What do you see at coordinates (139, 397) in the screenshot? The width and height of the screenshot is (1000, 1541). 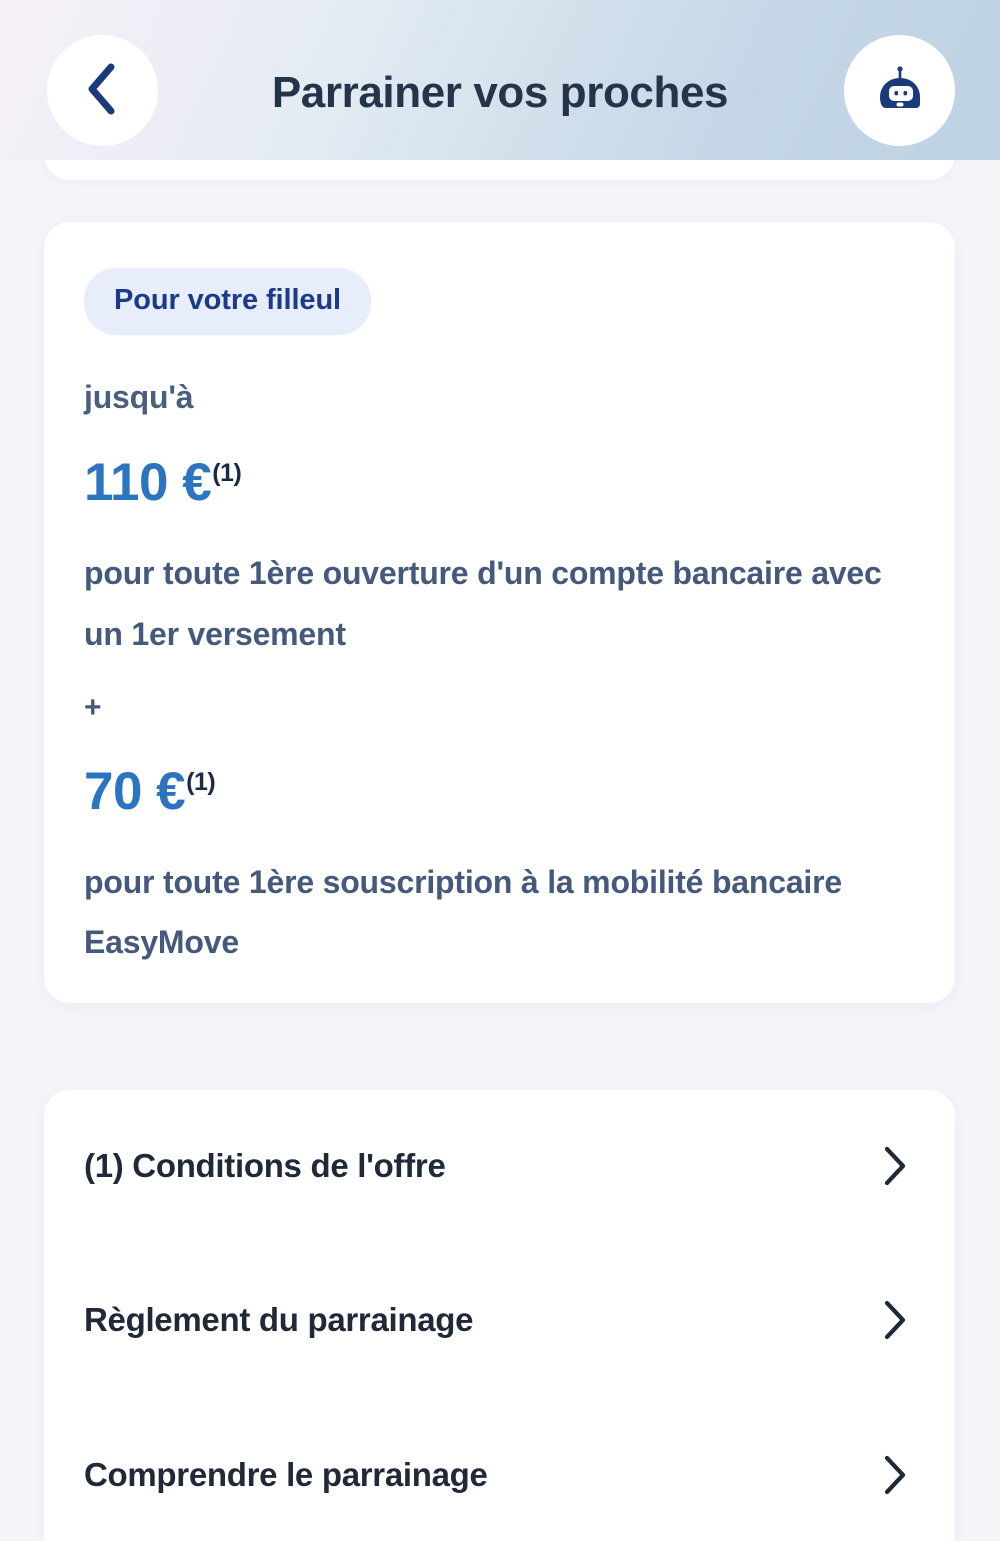 I see `offer-lead-text: jusqu'à` at bounding box center [139, 397].